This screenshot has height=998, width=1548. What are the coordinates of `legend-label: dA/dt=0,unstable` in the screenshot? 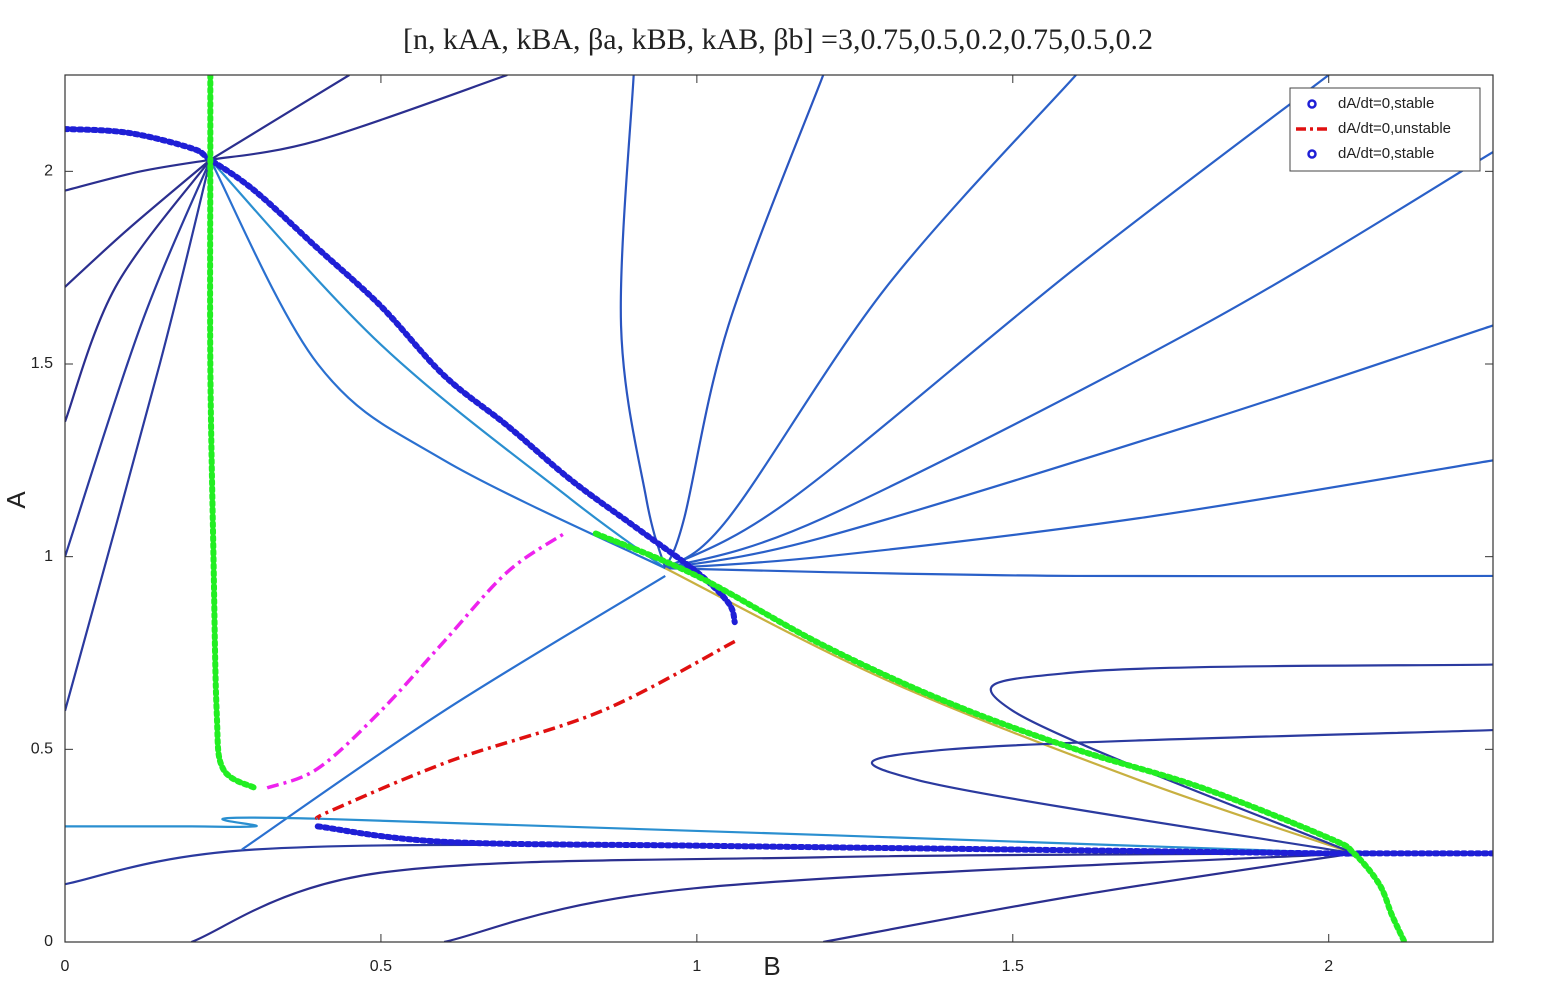 It's located at (1394, 128).